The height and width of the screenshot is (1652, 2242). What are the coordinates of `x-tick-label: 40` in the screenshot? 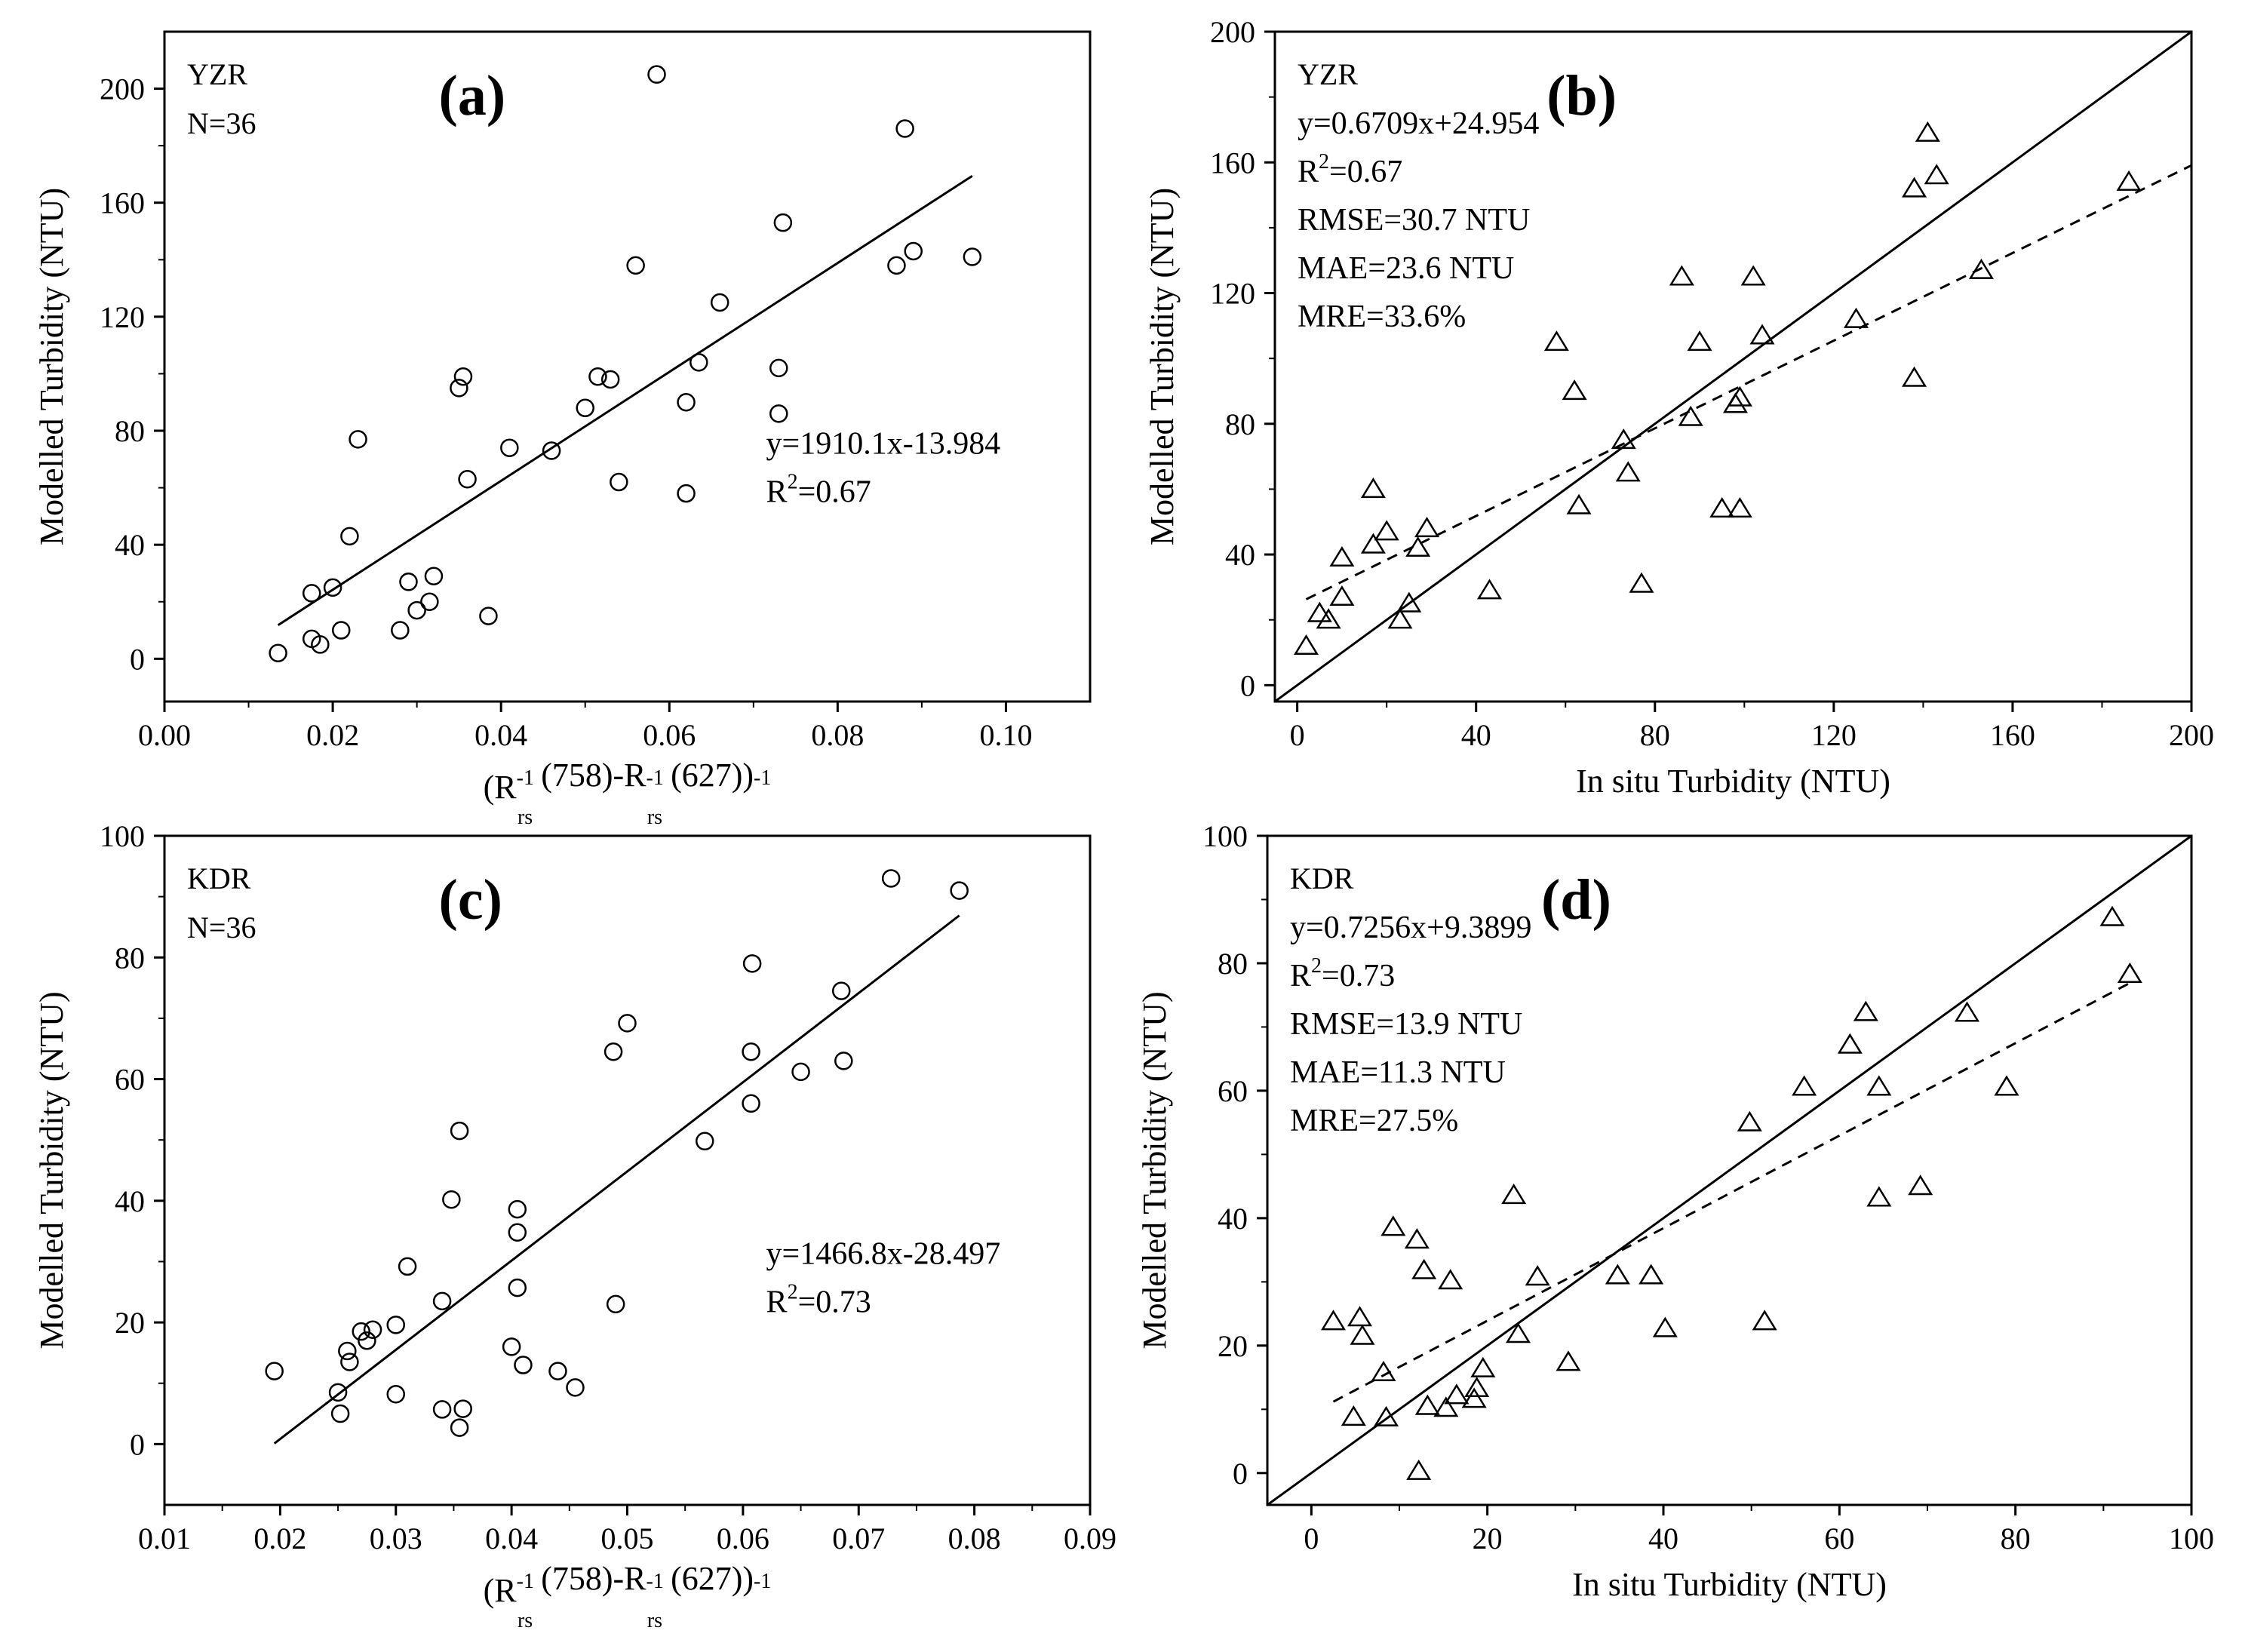 It's located at (1476, 735).